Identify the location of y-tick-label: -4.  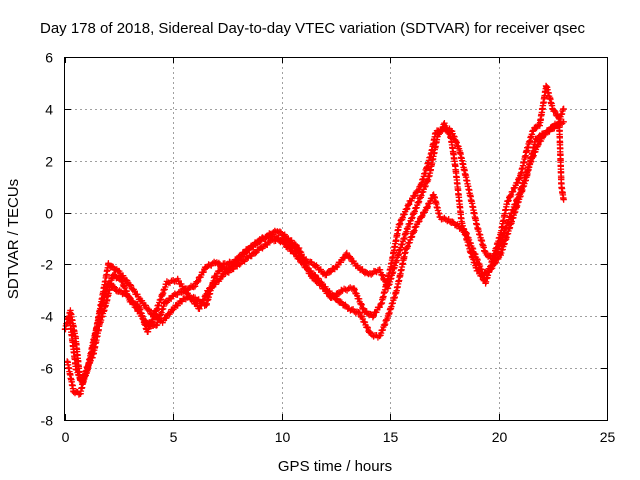
(47, 317).